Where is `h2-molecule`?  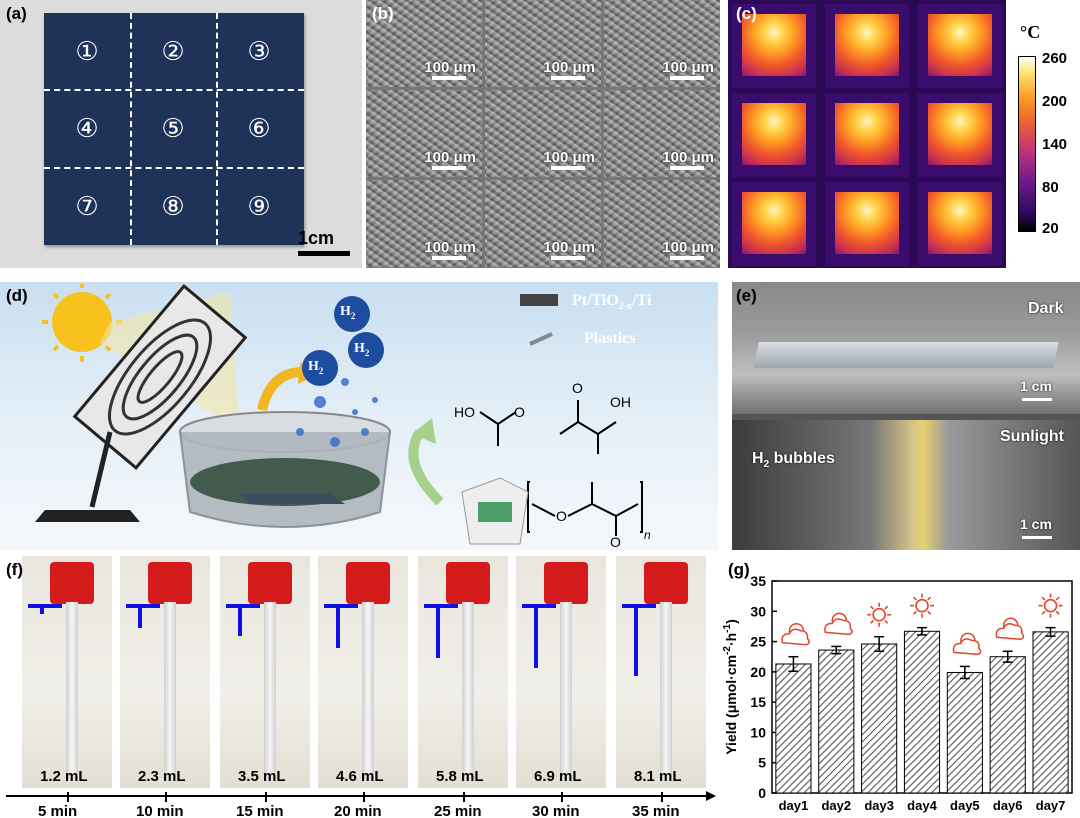
h2-molecule is located at coordinates (343, 341).